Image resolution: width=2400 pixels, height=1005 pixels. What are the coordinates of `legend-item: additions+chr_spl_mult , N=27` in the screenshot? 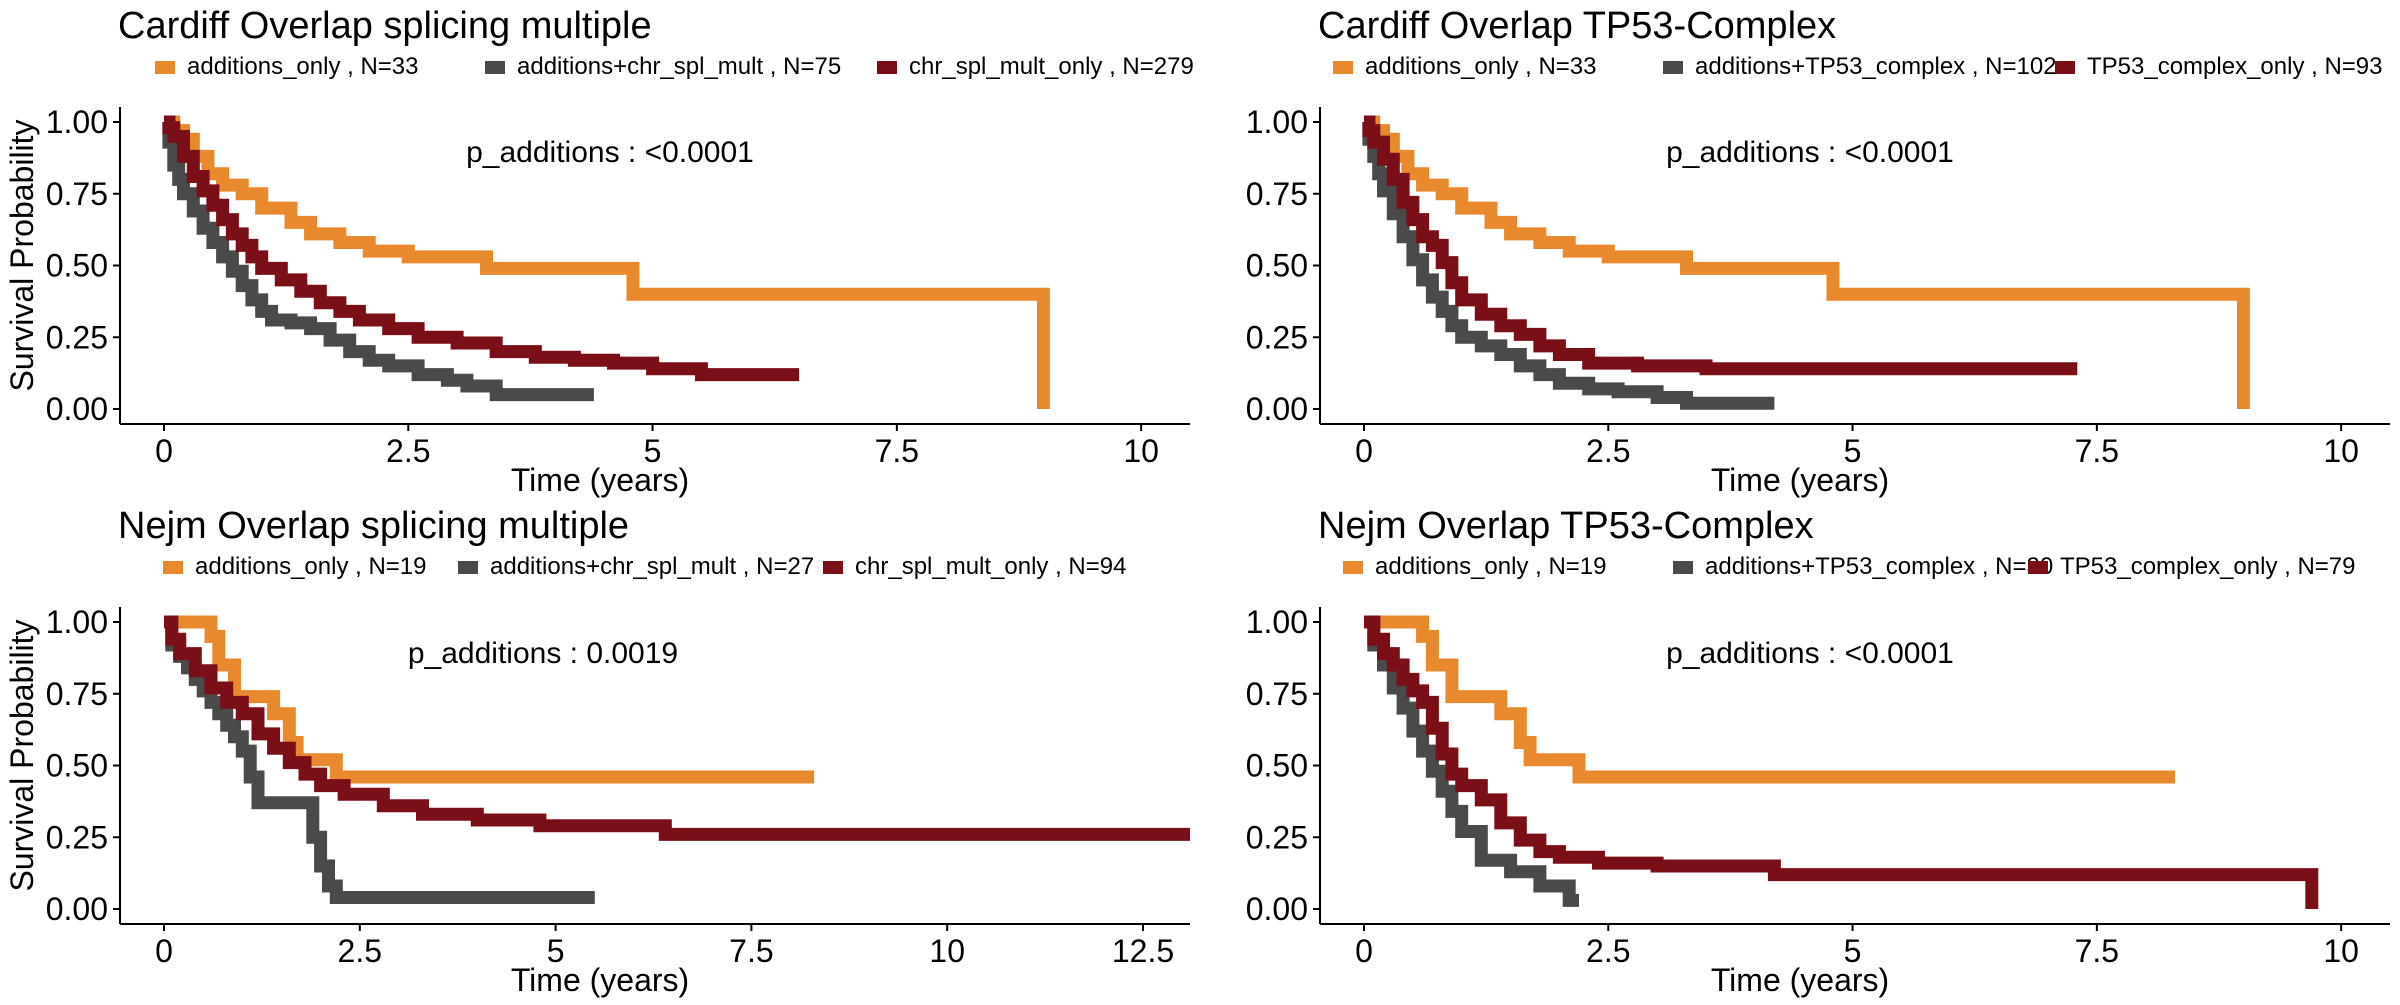 It's located at (636, 566).